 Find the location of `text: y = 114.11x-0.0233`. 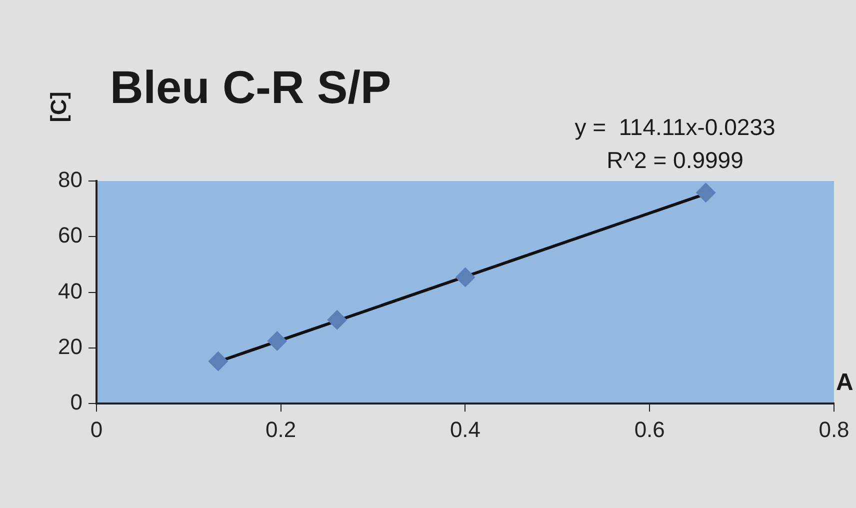

text: y = 114.11x-0.0233 is located at coordinates (675, 127).